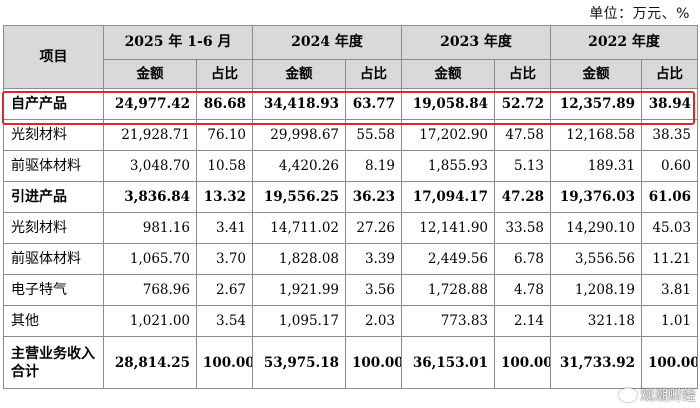 The image size is (700, 408). I want to click on amount-cell: 773.83, so click(448, 321).